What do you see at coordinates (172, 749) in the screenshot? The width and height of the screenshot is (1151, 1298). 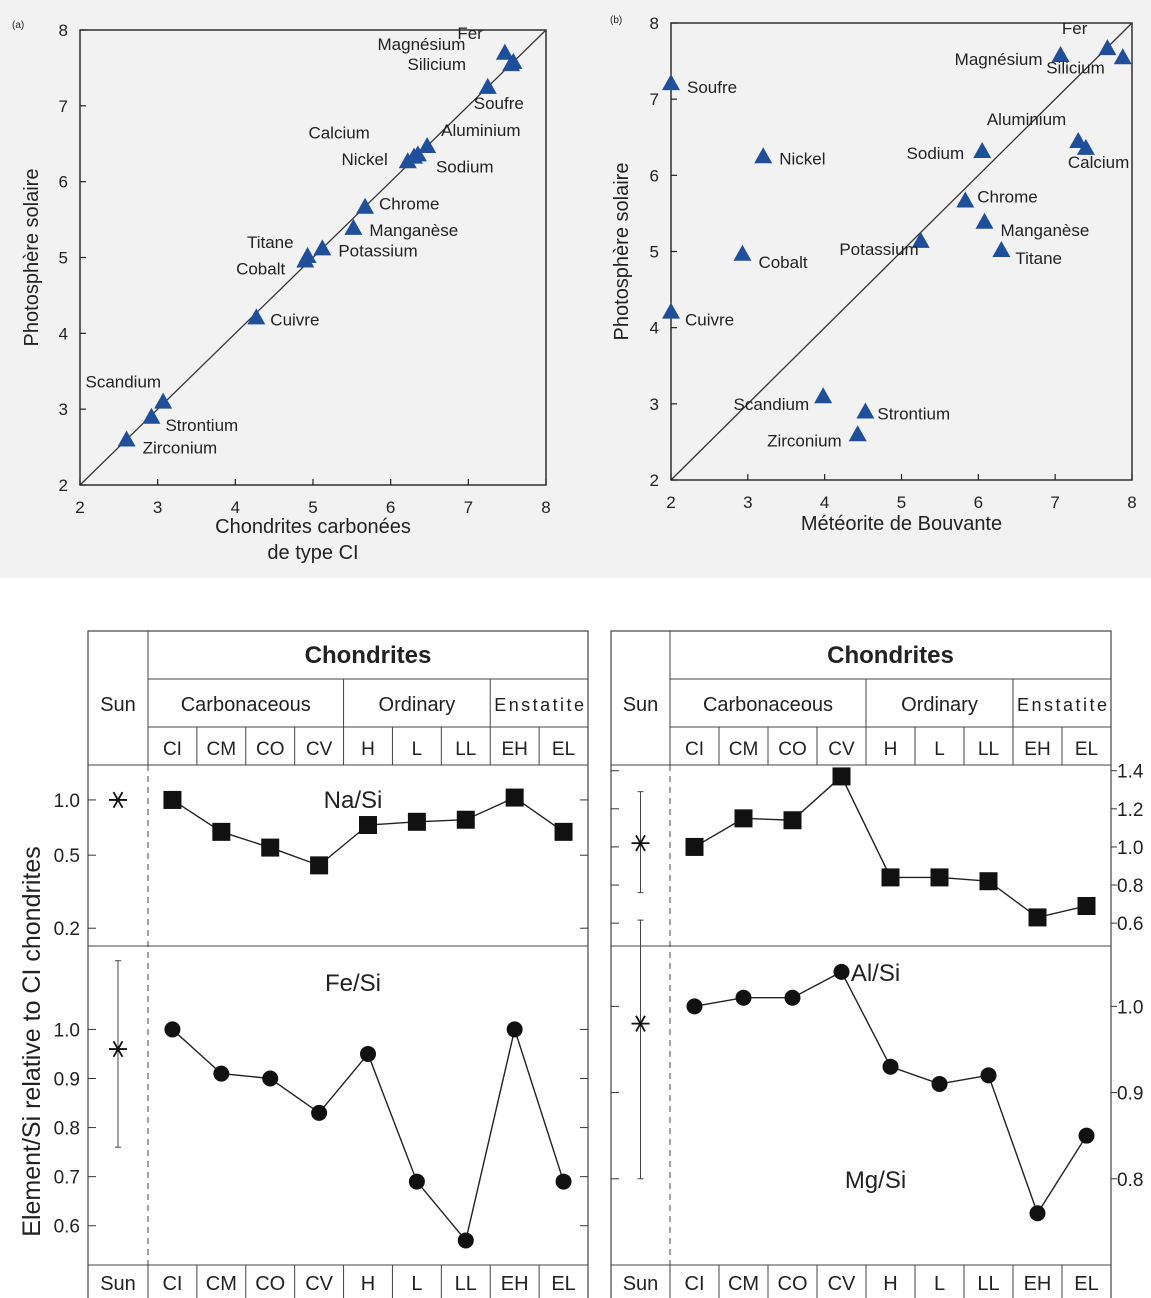 I see `category-header: CI` at bounding box center [172, 749].